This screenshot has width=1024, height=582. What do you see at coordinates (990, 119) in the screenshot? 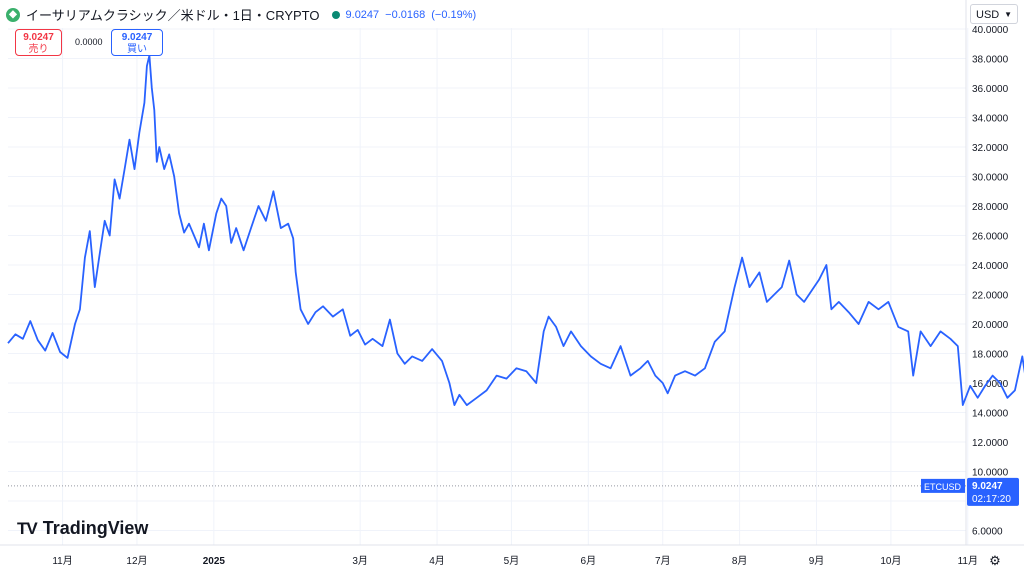
I see `y-tick-label: 34.0000` at bounding box center [990, 119].